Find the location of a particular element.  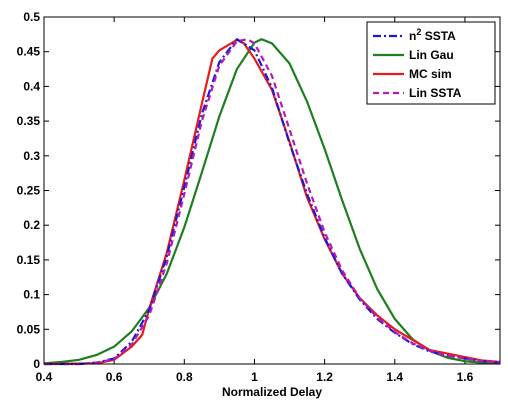

legend-label-base: MC sim is located at coordinates (430, 74).